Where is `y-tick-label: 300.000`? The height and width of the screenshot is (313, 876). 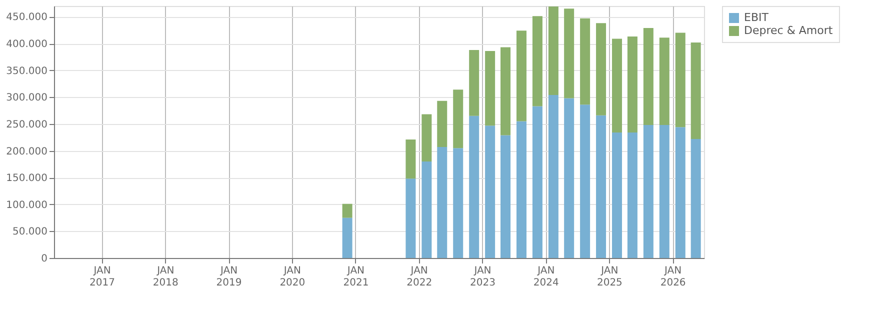
y-tick-label: 300.000 is located at coordinates (27, 98).